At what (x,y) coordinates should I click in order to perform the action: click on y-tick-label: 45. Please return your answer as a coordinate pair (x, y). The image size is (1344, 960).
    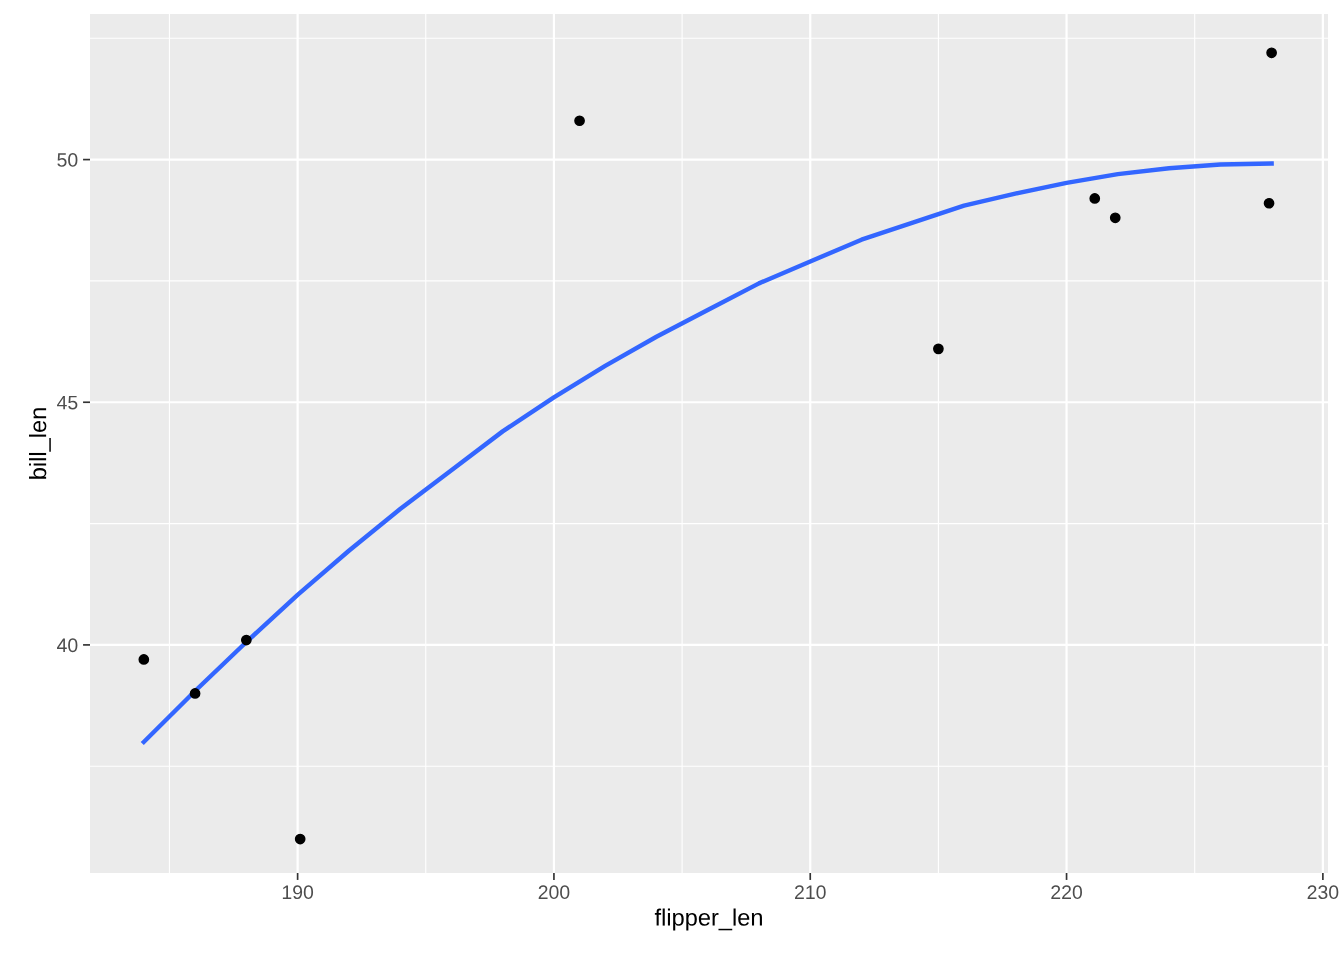
    Looking at the image, I should click on (67, 402).